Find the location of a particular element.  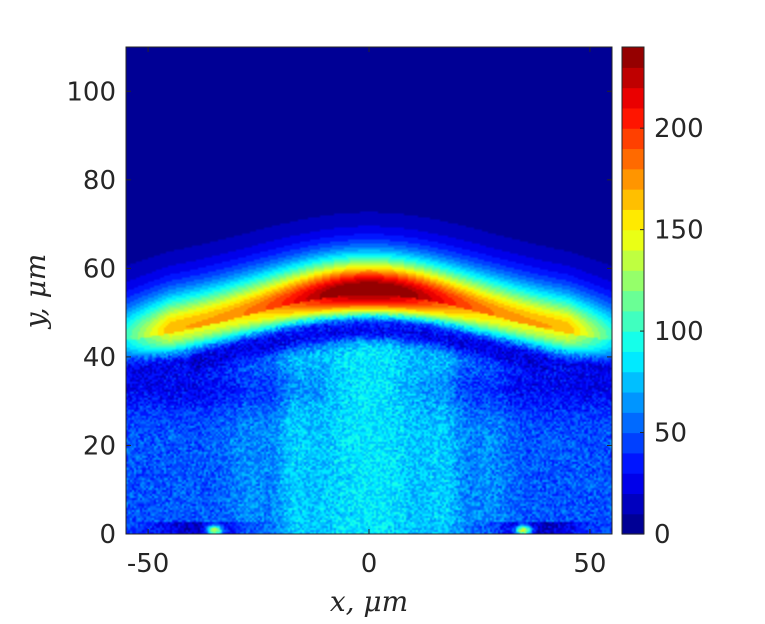

x-tick-label: 0 is located at coordinates (369, 564).